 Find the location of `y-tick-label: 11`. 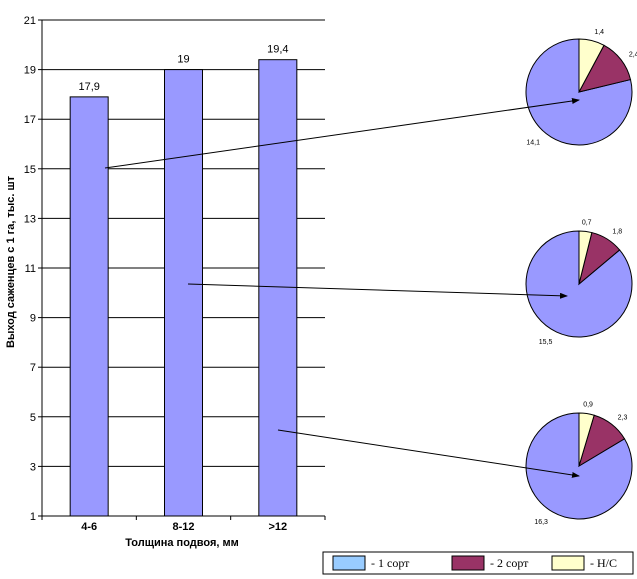

y-tick-label: 11 is located at coordinates (30, 269).